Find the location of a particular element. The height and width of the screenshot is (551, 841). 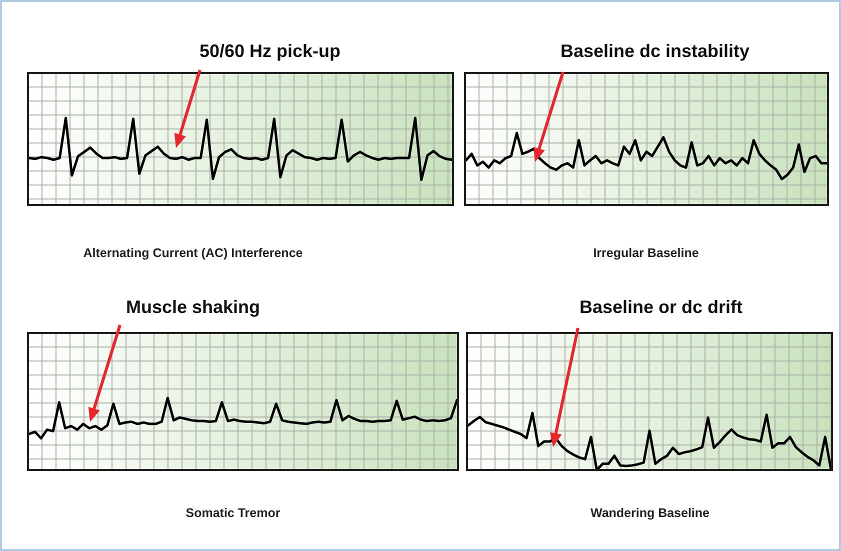

text: Alternating Current (AC) Interference is located at coordinates (193, 253).